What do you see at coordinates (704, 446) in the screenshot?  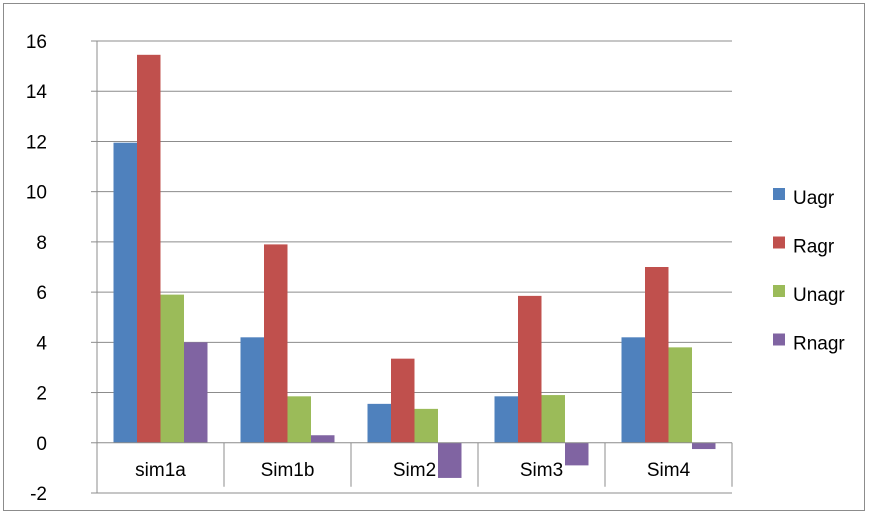 I see `bar-rnagr-sim4` at bounding box center [704, 446].